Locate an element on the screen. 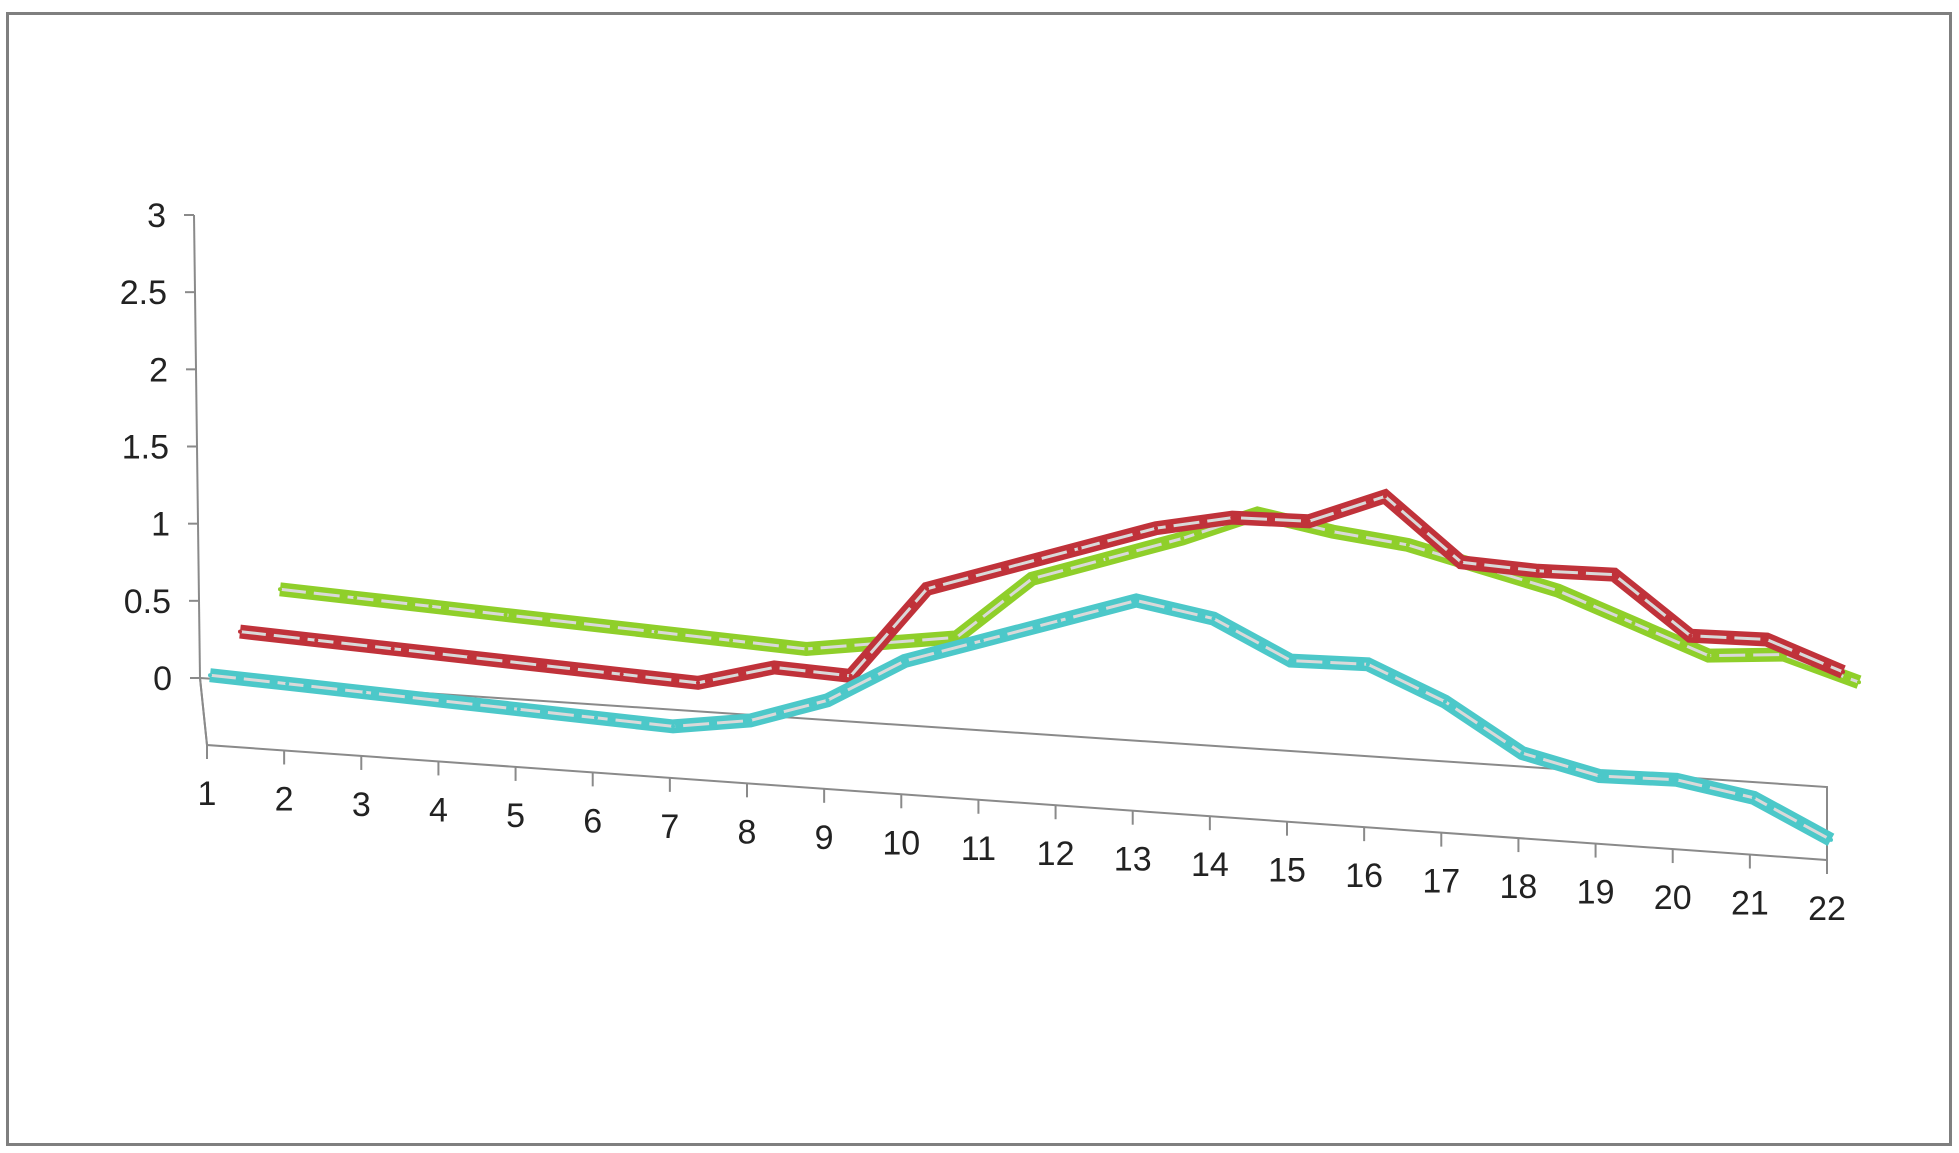  y-tick-label: 2.5 is located at coordinates (143, 293).